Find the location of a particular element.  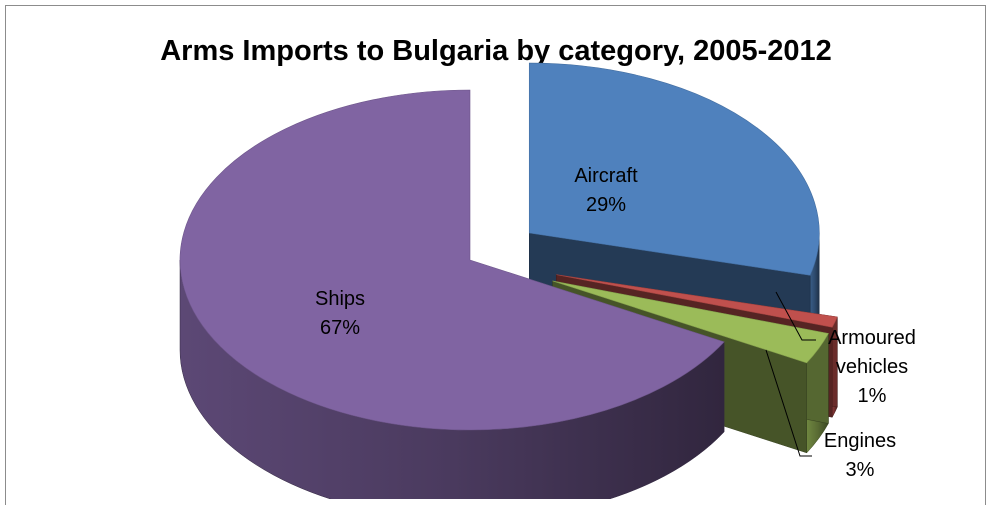

pie-leaders is located at coordinates (790, 374).